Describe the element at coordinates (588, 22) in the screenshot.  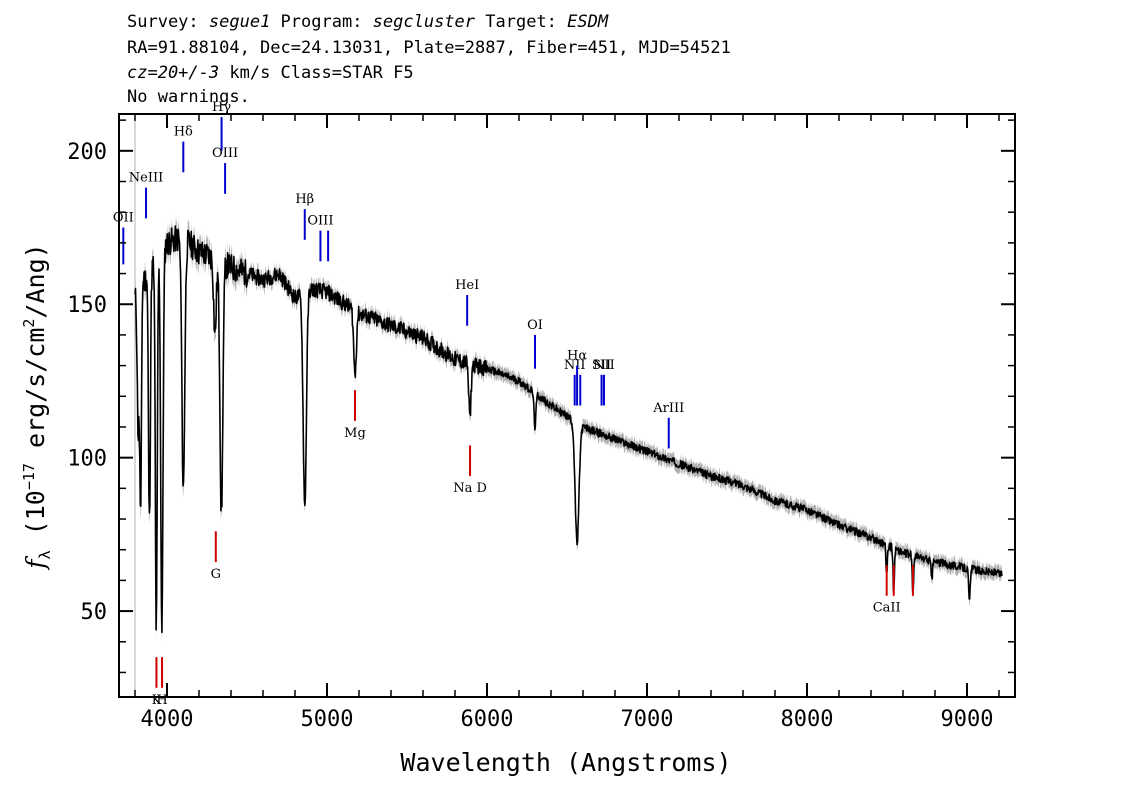
I see `target-value: ESDM` at that location.